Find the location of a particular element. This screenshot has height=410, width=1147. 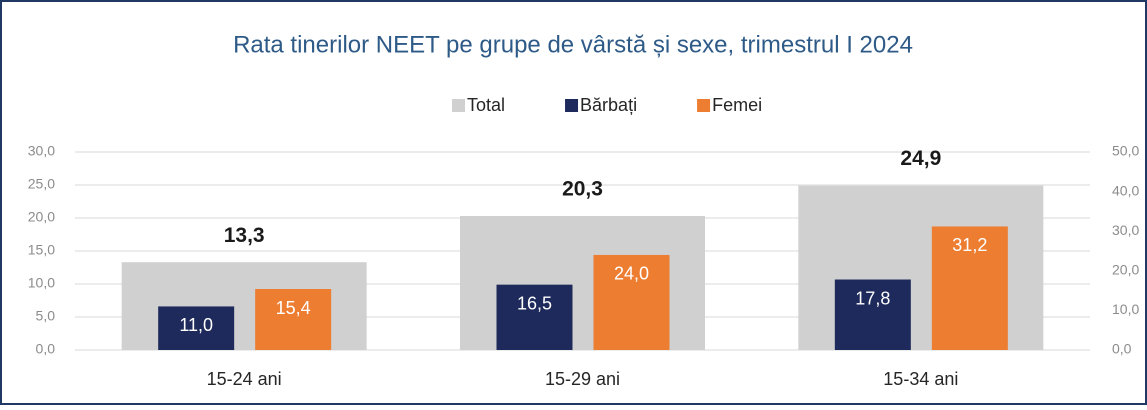

y2-tick-label: 20,0 is located at coordinates (1125, 270).